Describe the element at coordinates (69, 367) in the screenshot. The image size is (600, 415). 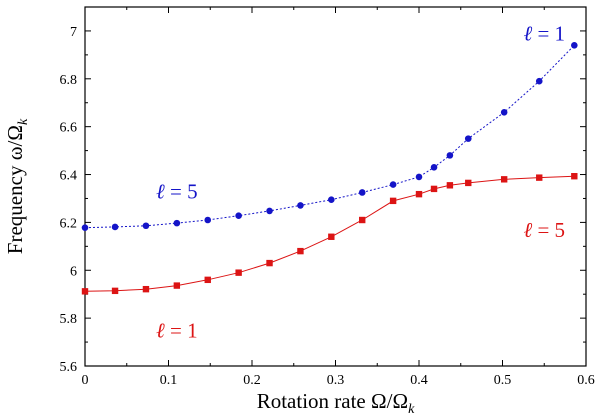
I see `y-tick-label: 5.6` at that location.